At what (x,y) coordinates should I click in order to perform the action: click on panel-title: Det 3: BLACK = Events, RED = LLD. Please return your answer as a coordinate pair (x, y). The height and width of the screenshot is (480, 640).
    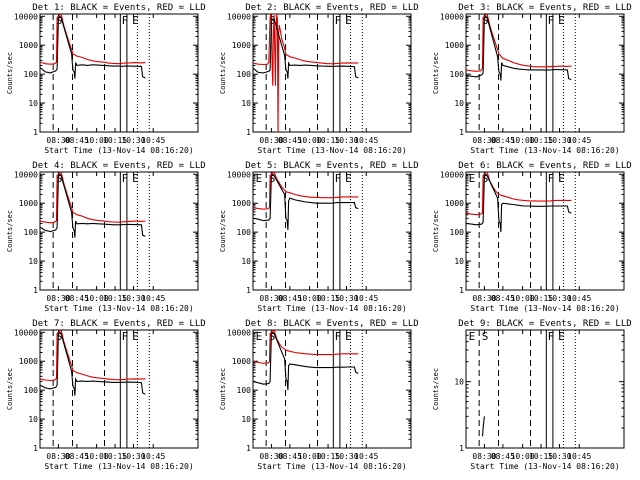
    Looking at the image, I should click on (544, 8).